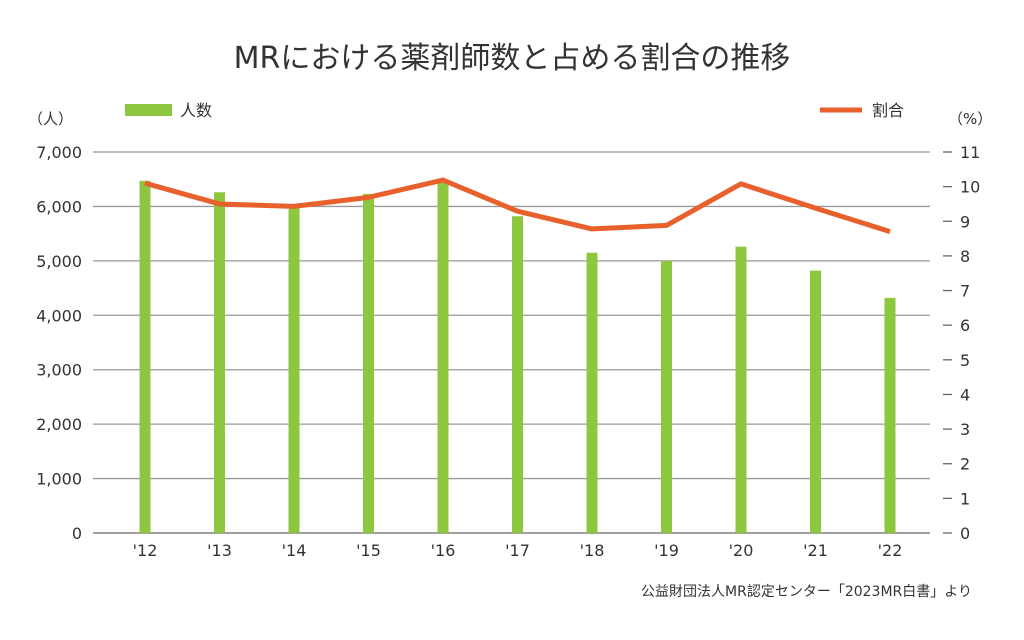 Image resolution: width=1024 pixels, height=640 pixels. What do you see at coordinates (965, 498) in the screenshot?
I see `right-tick-label: 1` at bounding box center [965, 498].